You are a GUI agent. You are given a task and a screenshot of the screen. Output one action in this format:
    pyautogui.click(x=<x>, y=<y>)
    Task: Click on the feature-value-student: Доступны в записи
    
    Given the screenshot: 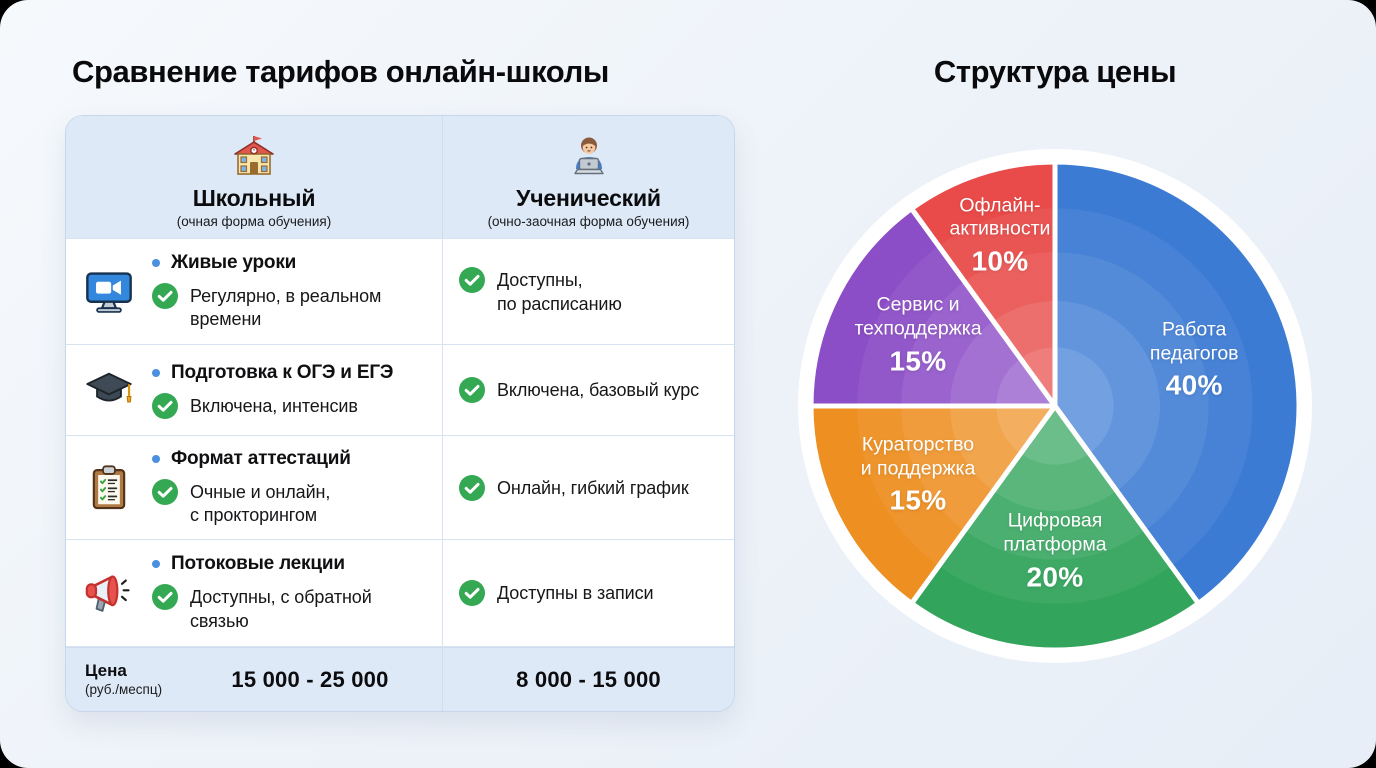 What is the action you would take?
    pyautogui.click(x=575, y=593)
    